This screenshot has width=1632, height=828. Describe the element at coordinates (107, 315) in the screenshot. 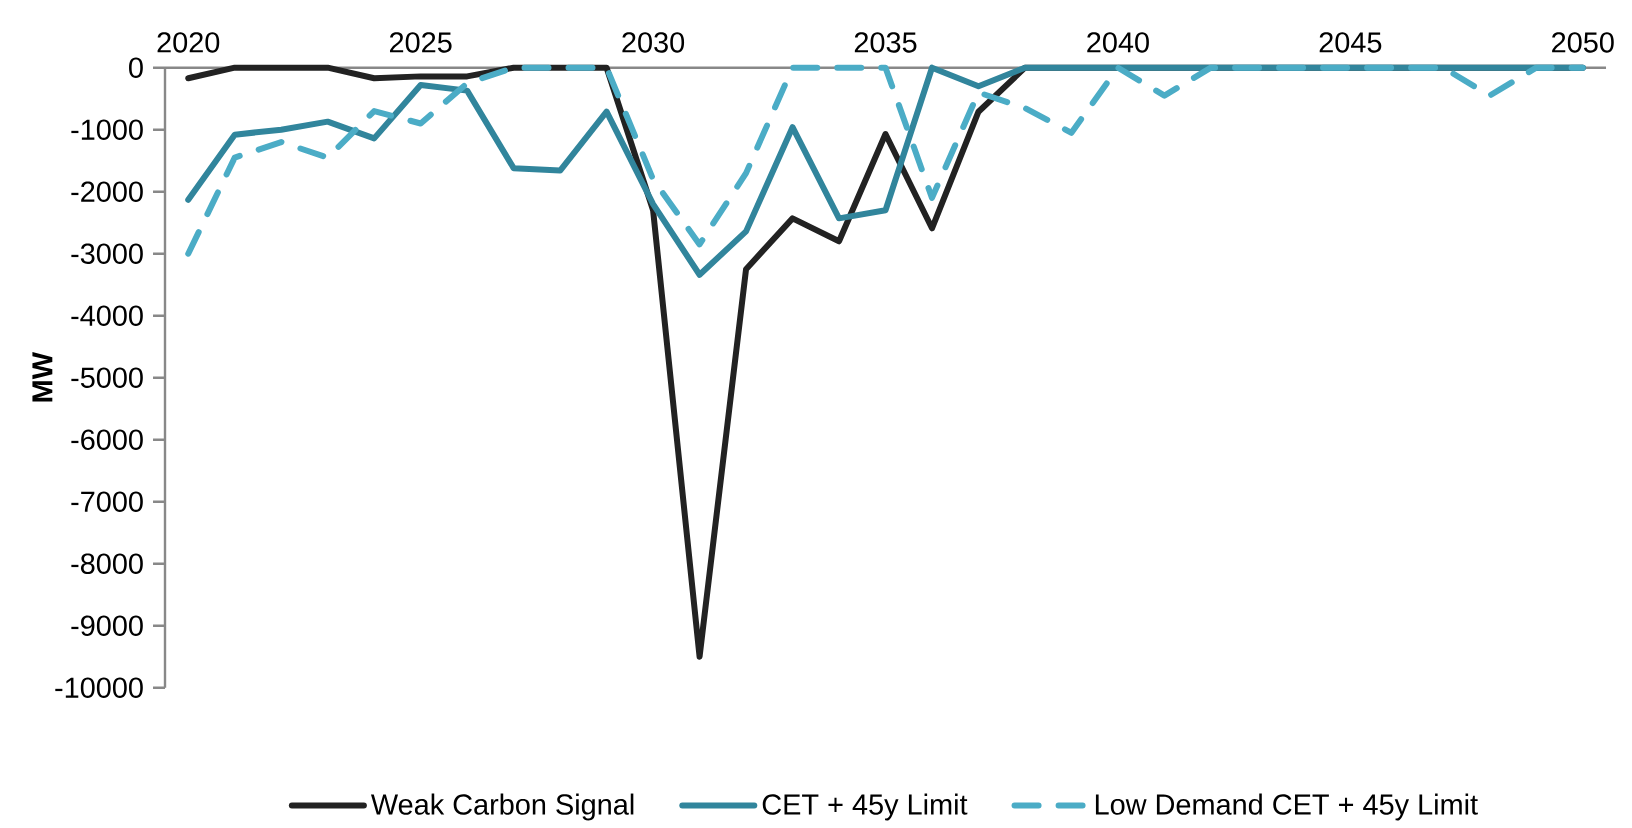

I see `y-tick-label: -4000` at that location.